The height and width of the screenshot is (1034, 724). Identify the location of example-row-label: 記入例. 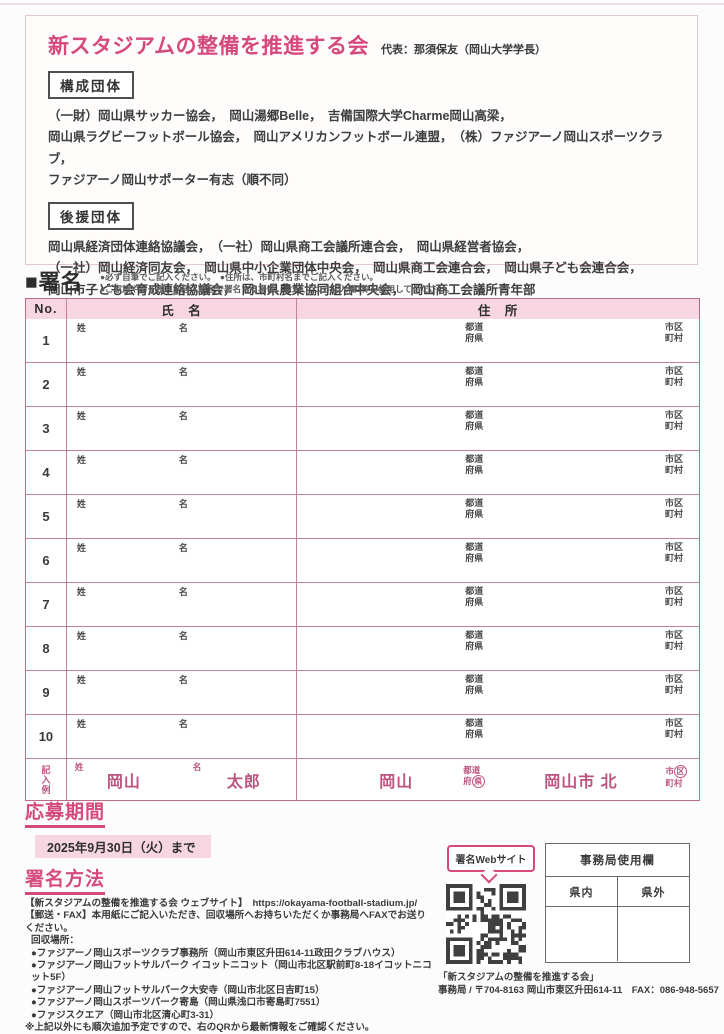
(45, 779).